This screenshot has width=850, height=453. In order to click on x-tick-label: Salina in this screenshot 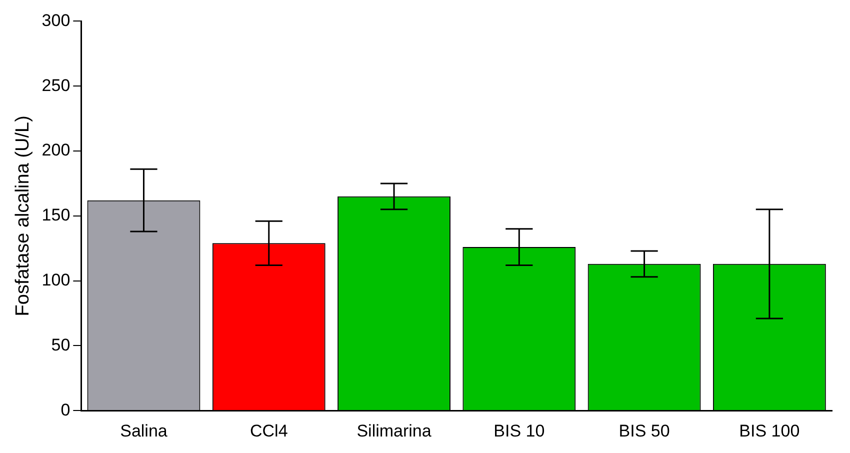, I will do `click(144, 430)`.